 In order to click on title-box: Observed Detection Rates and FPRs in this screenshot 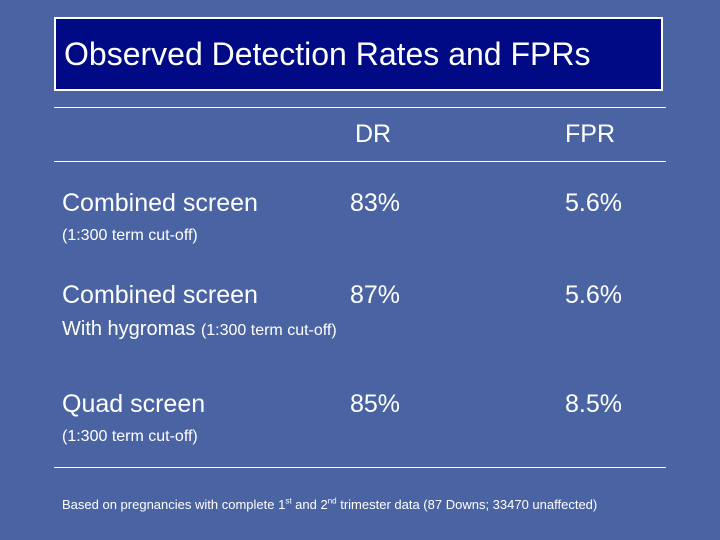, I will do `click(358, 54)`.